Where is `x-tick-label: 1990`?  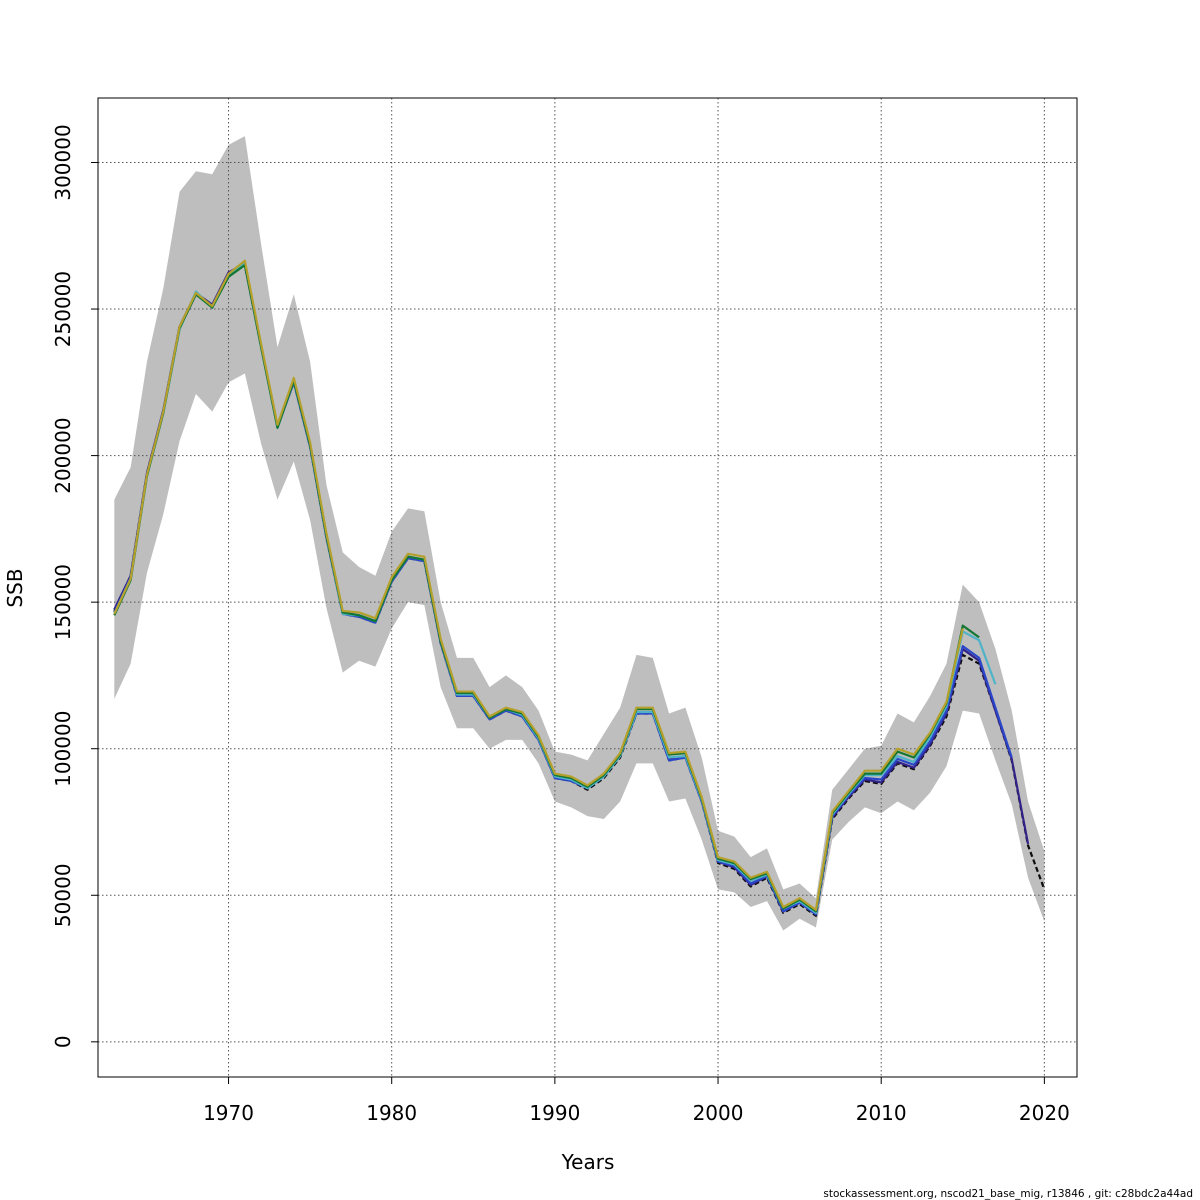 x-tick-label: 1990 is located at coordinates (554, 1113).